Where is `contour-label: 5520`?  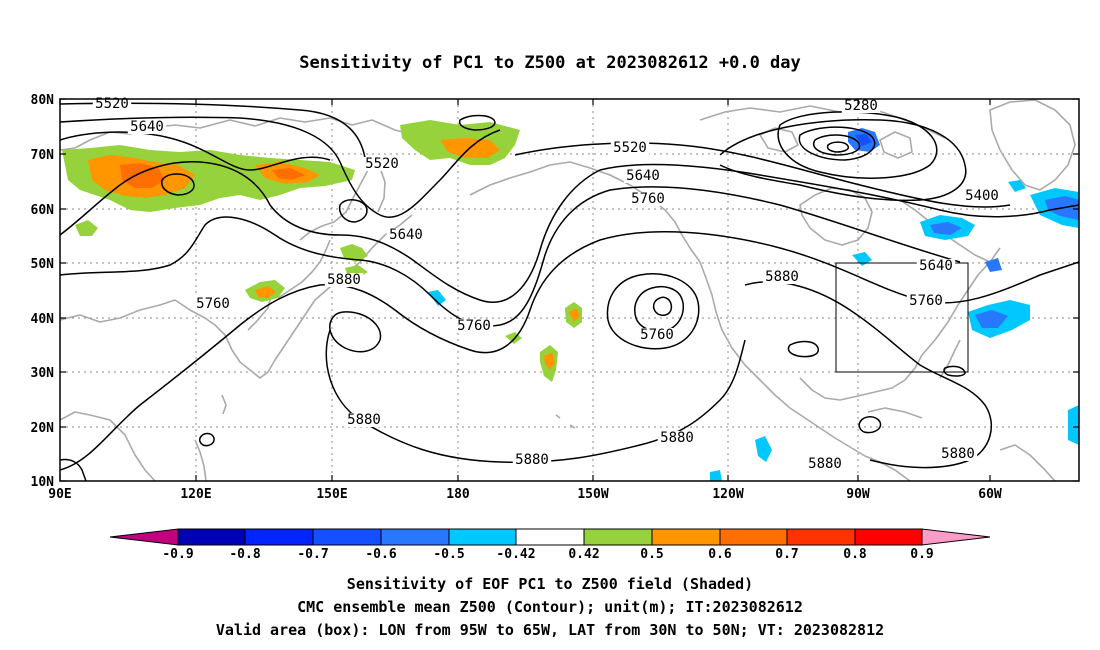
contour-label: 5520 is located at coordinates (630, 148).